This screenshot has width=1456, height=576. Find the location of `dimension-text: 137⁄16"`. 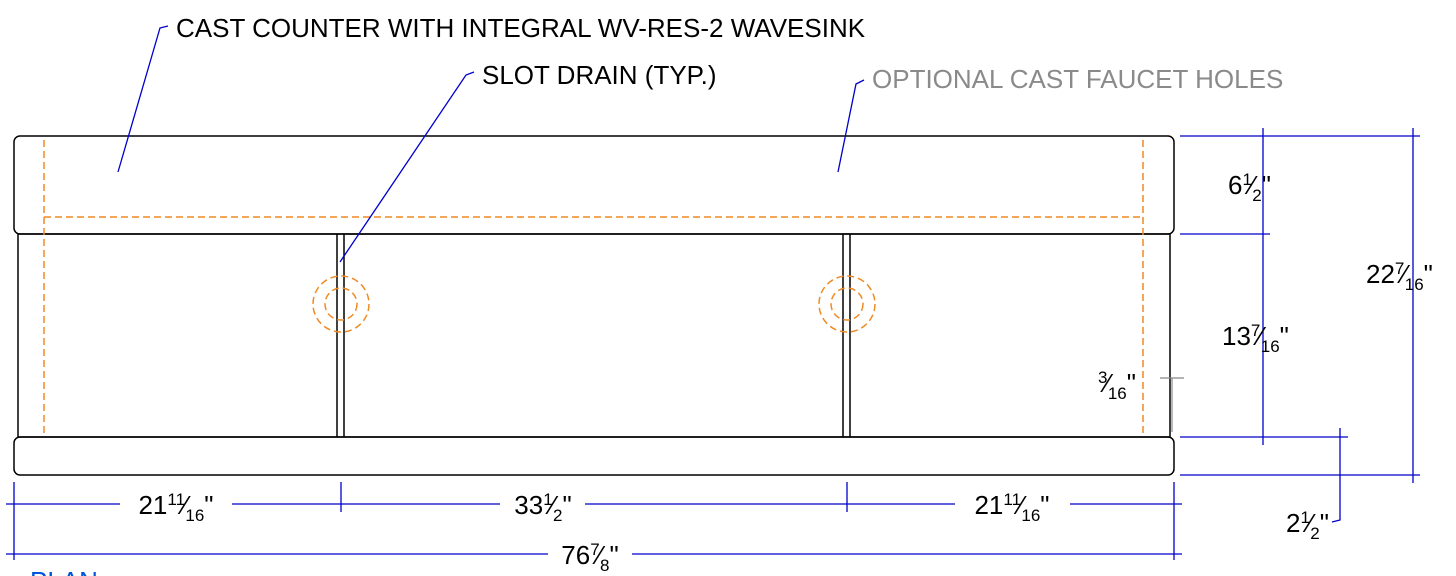

dimension-text: 137⁄16" is located at coordinates (1255, 338).